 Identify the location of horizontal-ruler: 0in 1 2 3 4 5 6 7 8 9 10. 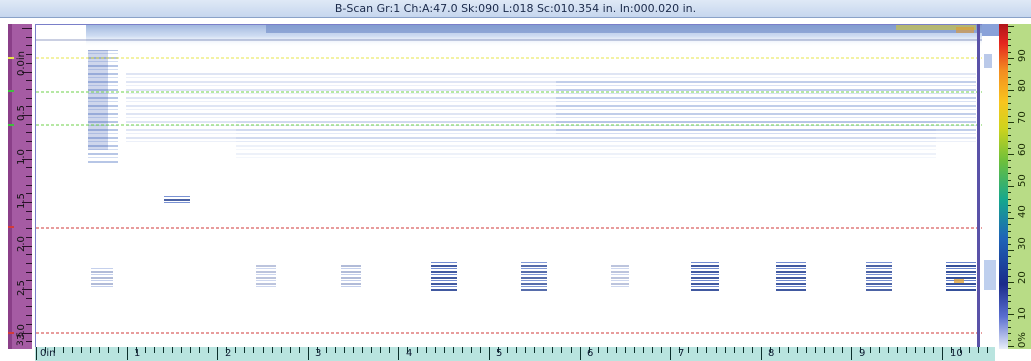
(515, 354).